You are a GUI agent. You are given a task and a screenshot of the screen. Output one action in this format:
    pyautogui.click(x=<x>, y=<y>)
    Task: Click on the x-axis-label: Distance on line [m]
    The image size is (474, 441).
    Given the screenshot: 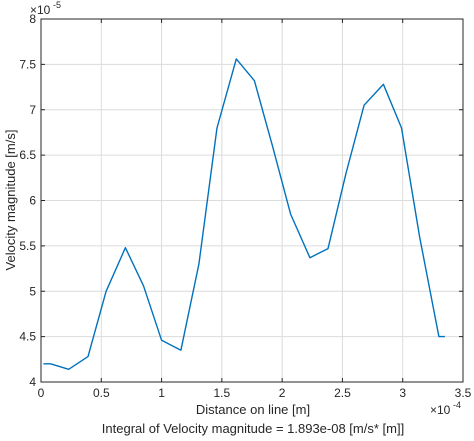 What is the action you would take?
    pyautogui.click(x=253, y=409)
    